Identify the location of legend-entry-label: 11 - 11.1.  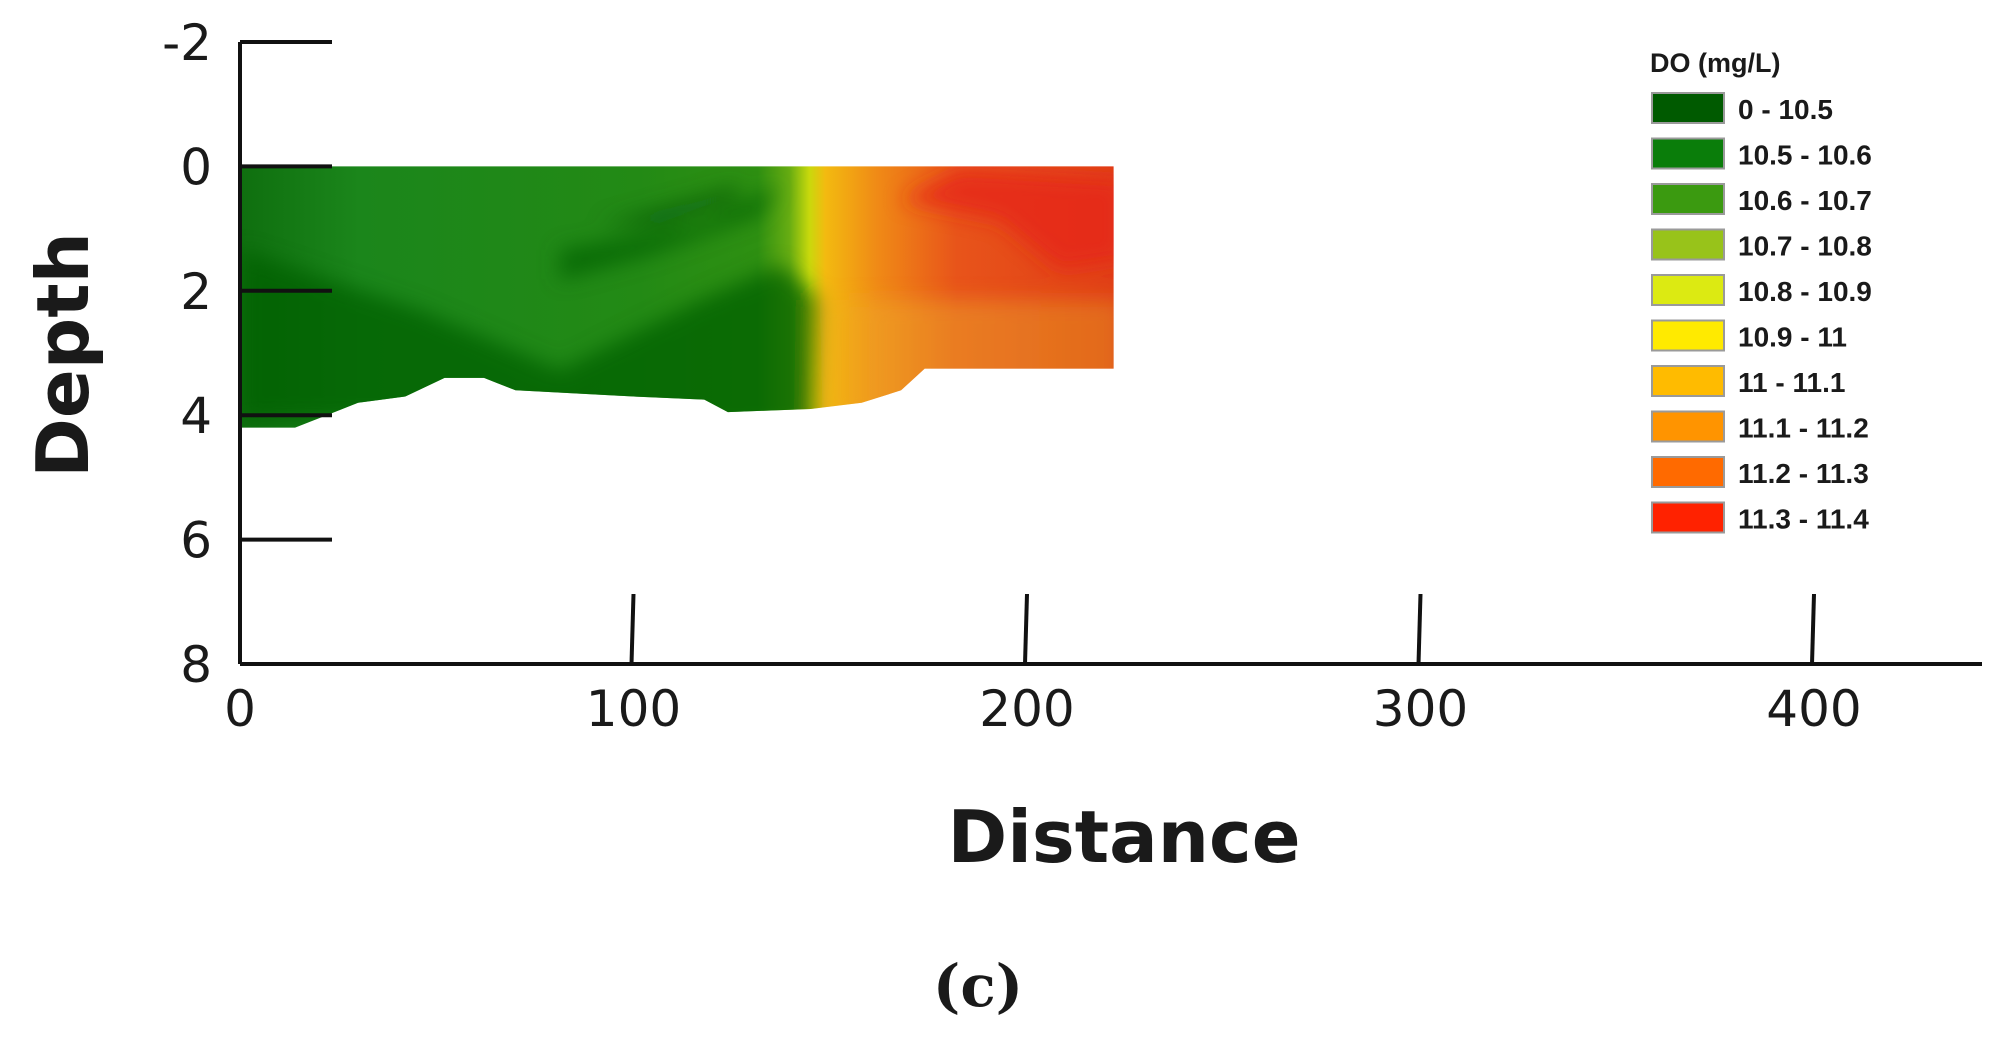
(1791, 382).